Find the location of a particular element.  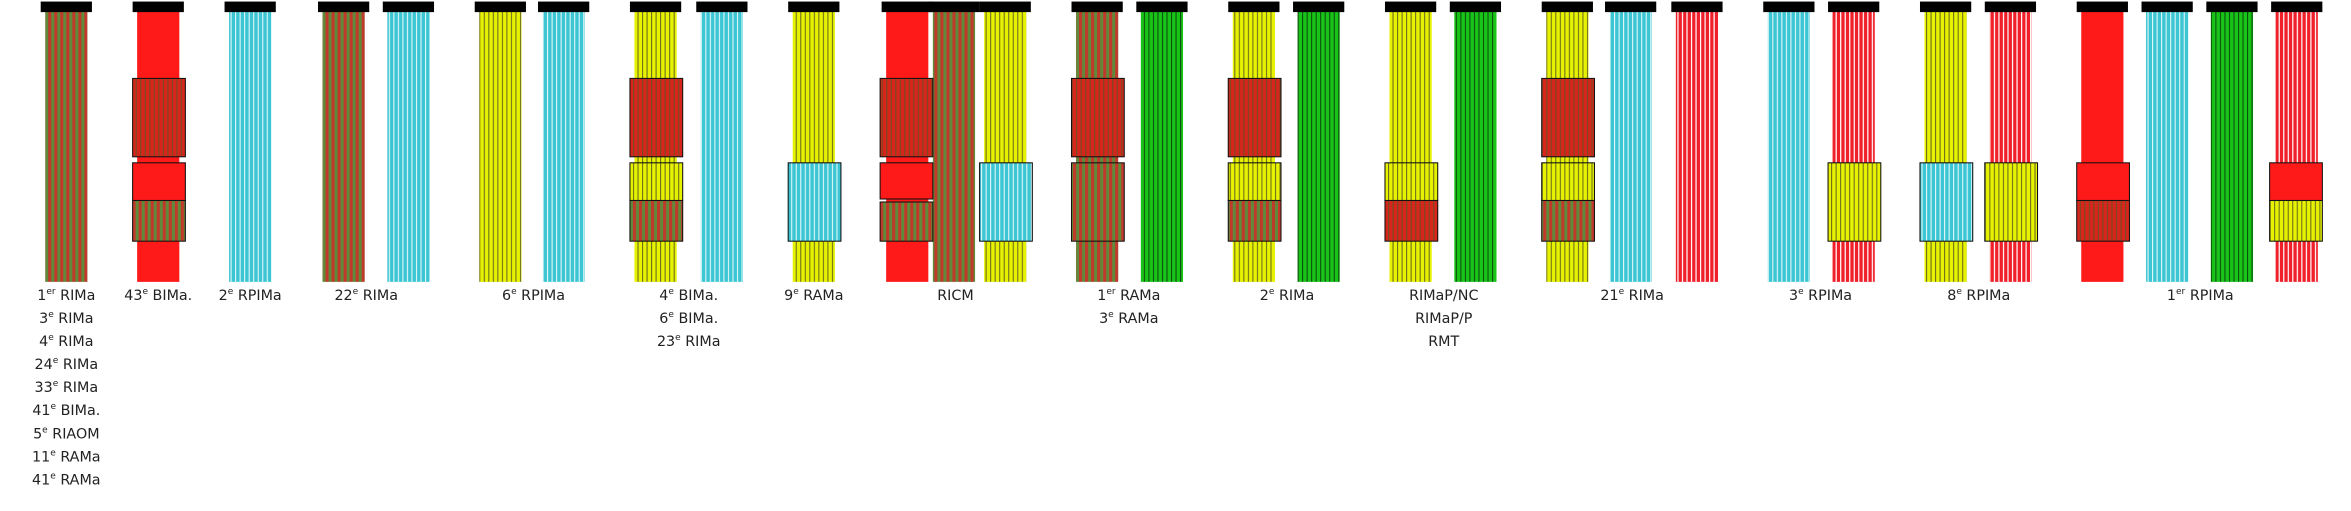

regiment-label: 41e RAMa is located at coordinates (66, 479).